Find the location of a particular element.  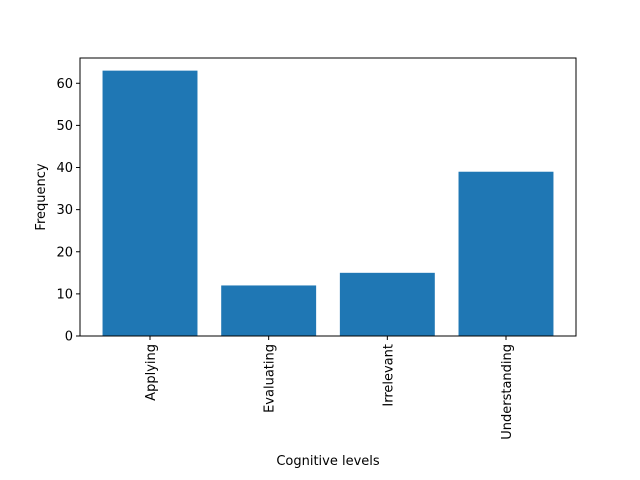

x-tick-label: Applying is located at coordinates (151, 372).